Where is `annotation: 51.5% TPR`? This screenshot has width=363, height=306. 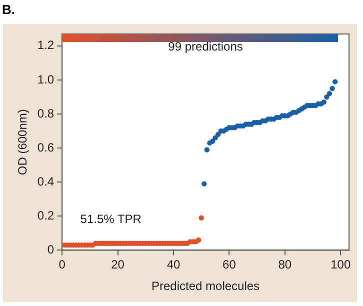 annotation: 51.5% TPR is located at coordinates (111, 219).